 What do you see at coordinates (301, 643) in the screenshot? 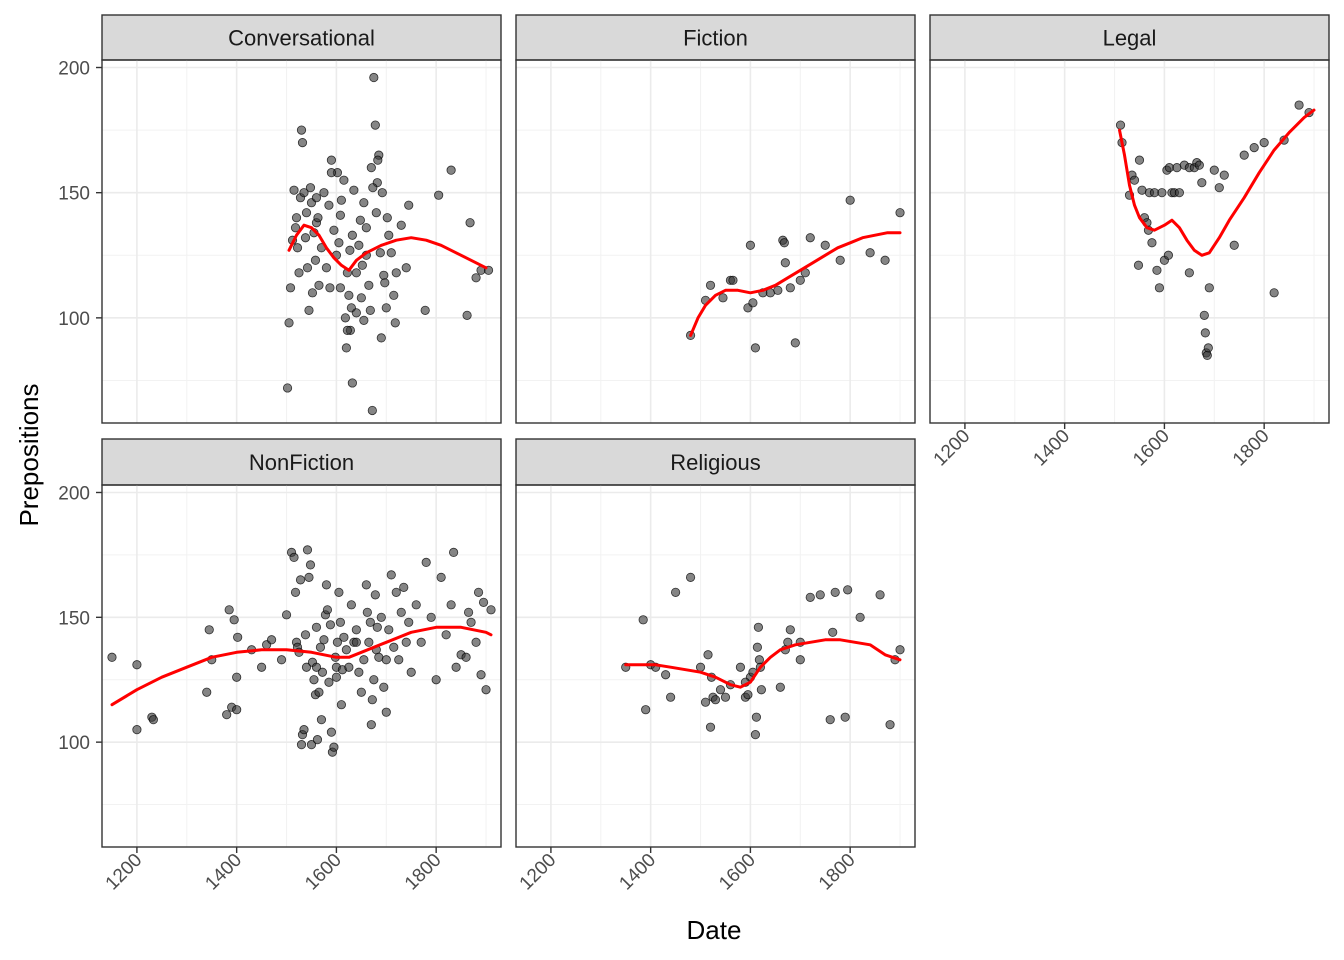
I see `panel-nonfiction: NonFiction` at bounding box center [301, 643].